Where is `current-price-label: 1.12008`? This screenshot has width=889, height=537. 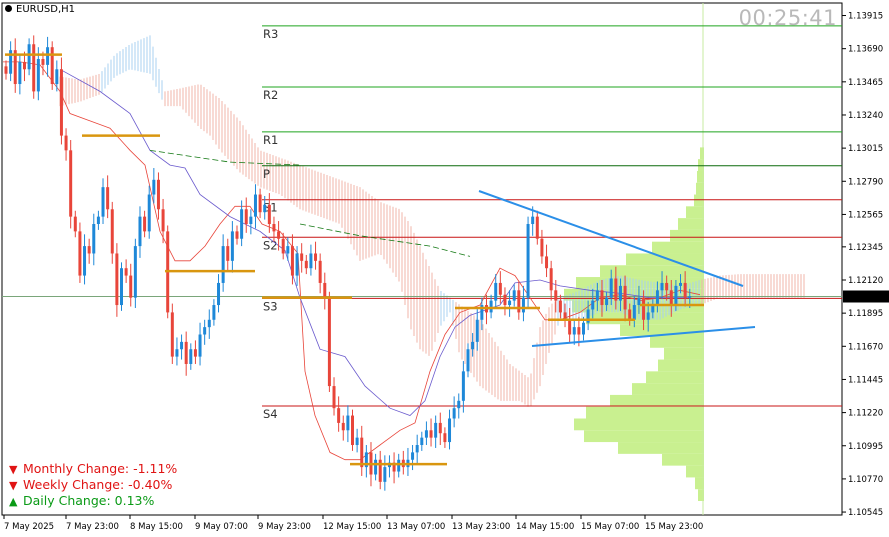
current-price-label: 1.12008 is located at coordinates (864, 298).